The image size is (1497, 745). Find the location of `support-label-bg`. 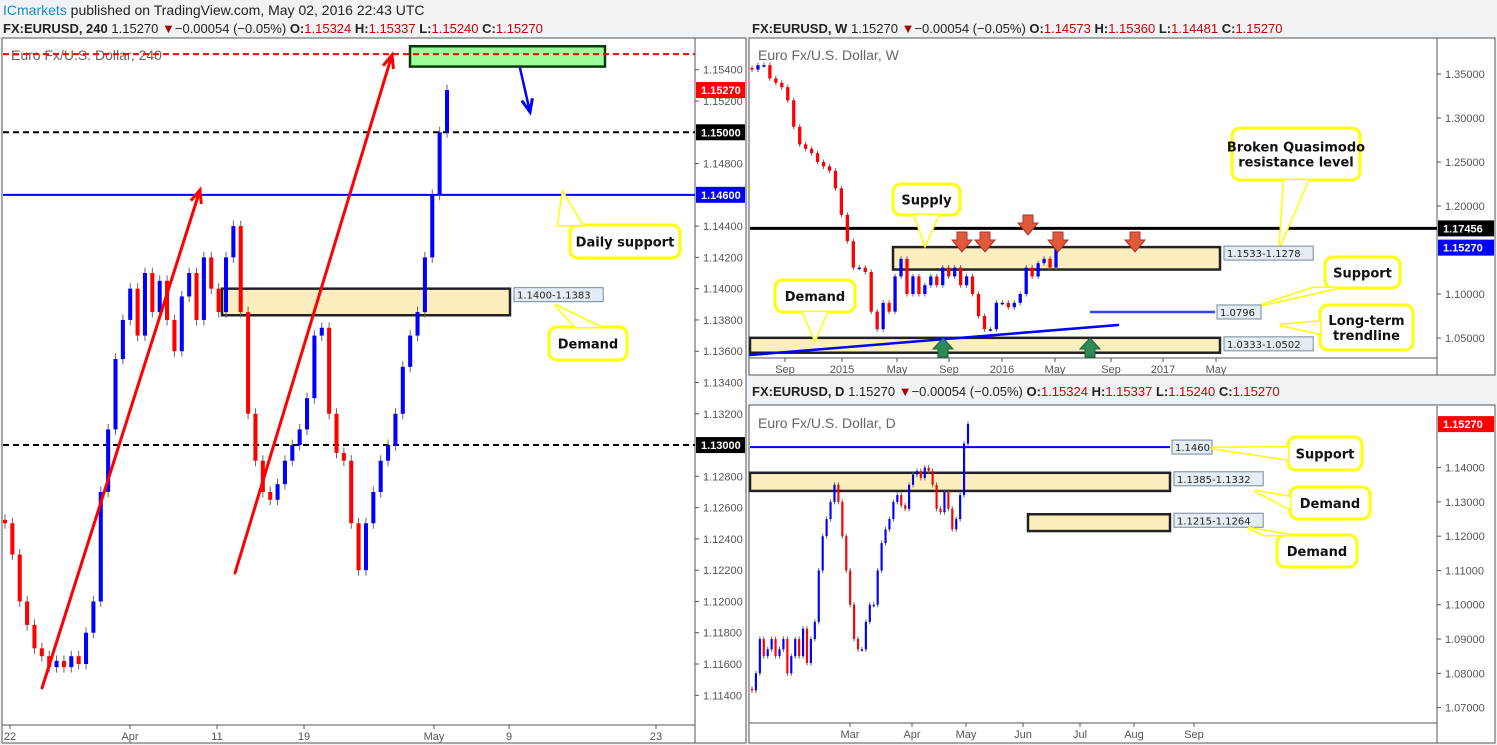

support-label-bg is located at coordinates (1239, 312).